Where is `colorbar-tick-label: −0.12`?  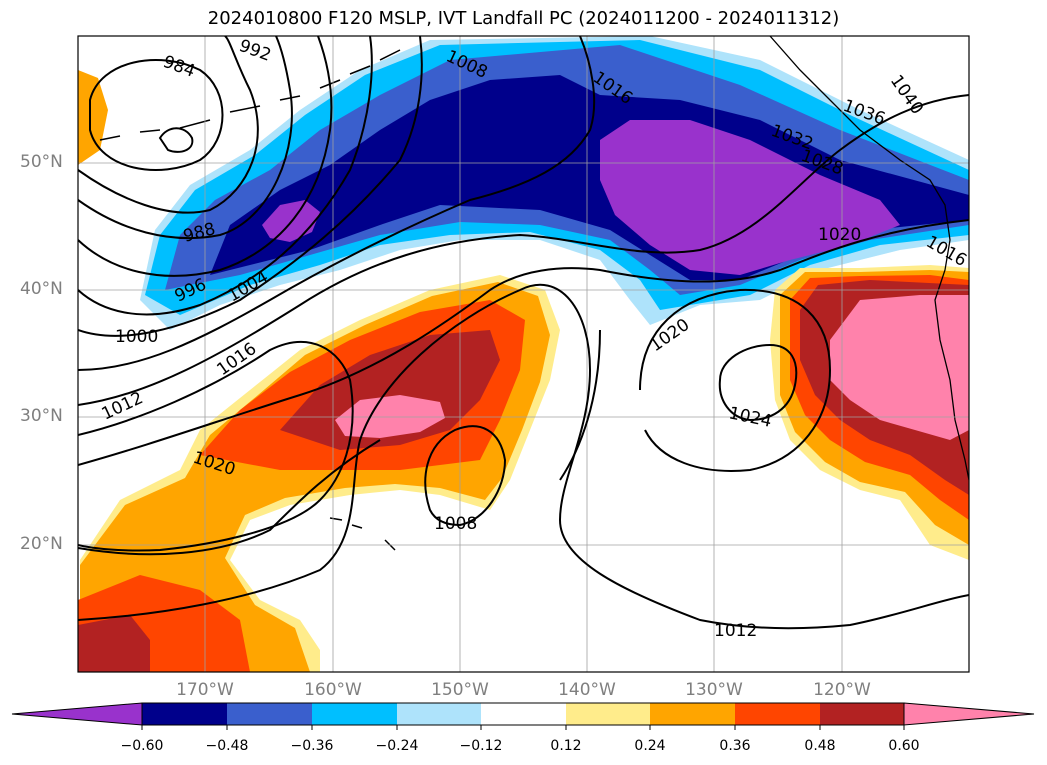
colorbar-tick-label: −0.12 is located at coordinates (481, 746).